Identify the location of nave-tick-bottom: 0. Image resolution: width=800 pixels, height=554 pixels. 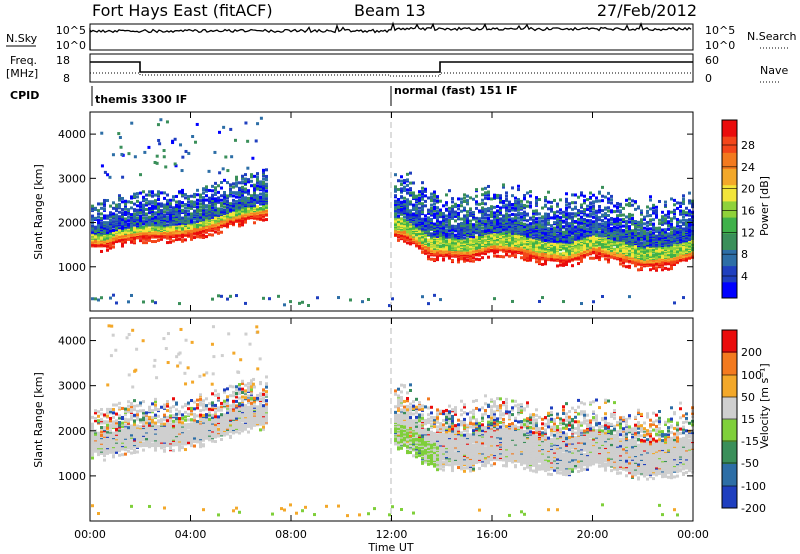
(708, 78).